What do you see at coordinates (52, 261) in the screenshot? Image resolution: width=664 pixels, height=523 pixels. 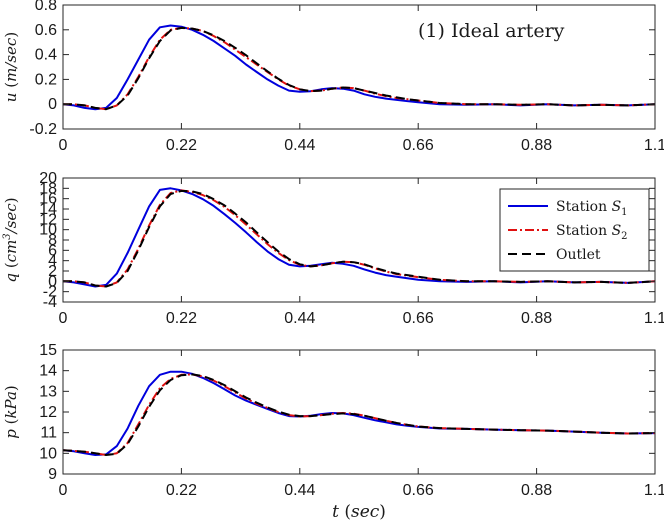 I see `y-tick-label: 4` at bounding box center [52, 261].